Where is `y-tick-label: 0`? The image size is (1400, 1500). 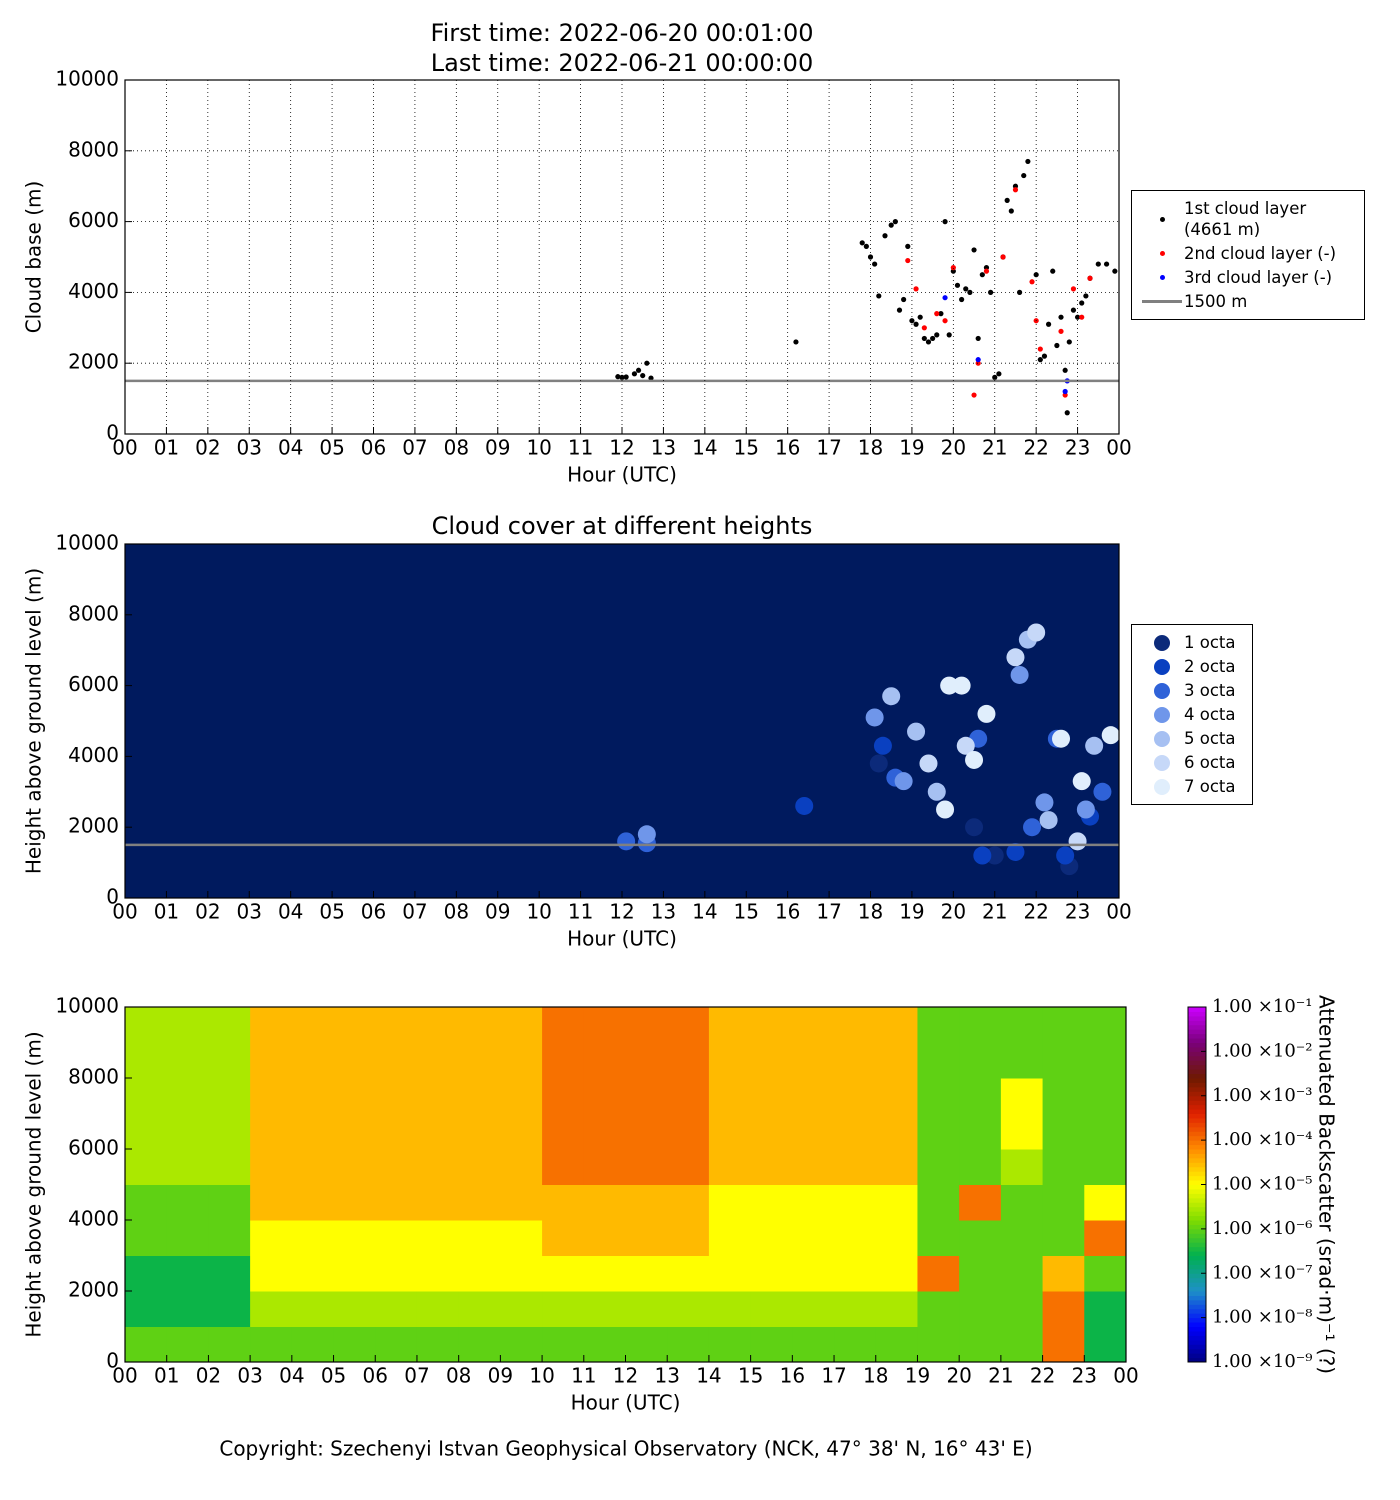 y-tick-label: 0 is located at coordinates (112, 433).